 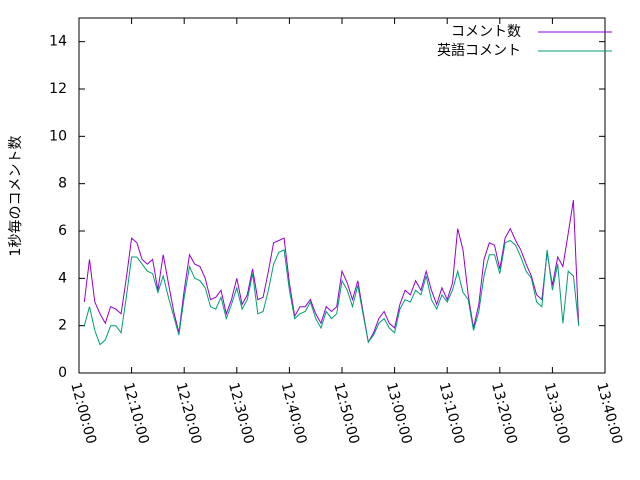 I want to click on y-tick-label: 2, so click(x=62, y=326).